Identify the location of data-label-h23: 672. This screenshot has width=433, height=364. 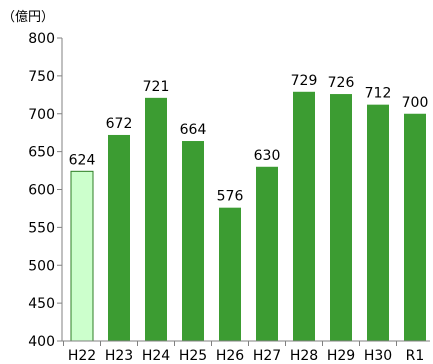
(119, 124).